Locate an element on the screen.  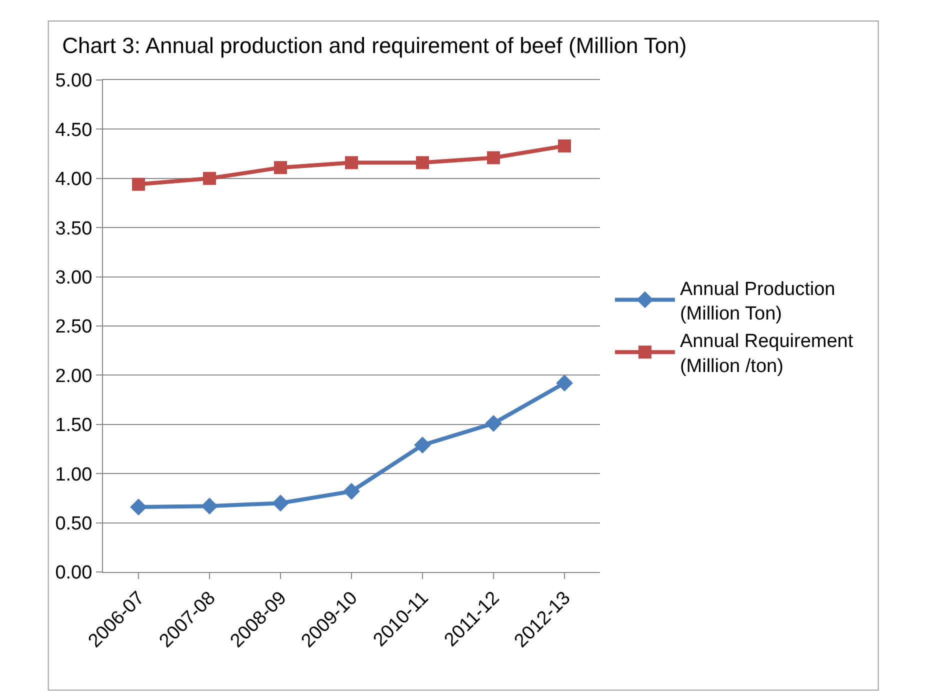
y-tick-label: 5.00 is located at coordinates (73, 81).